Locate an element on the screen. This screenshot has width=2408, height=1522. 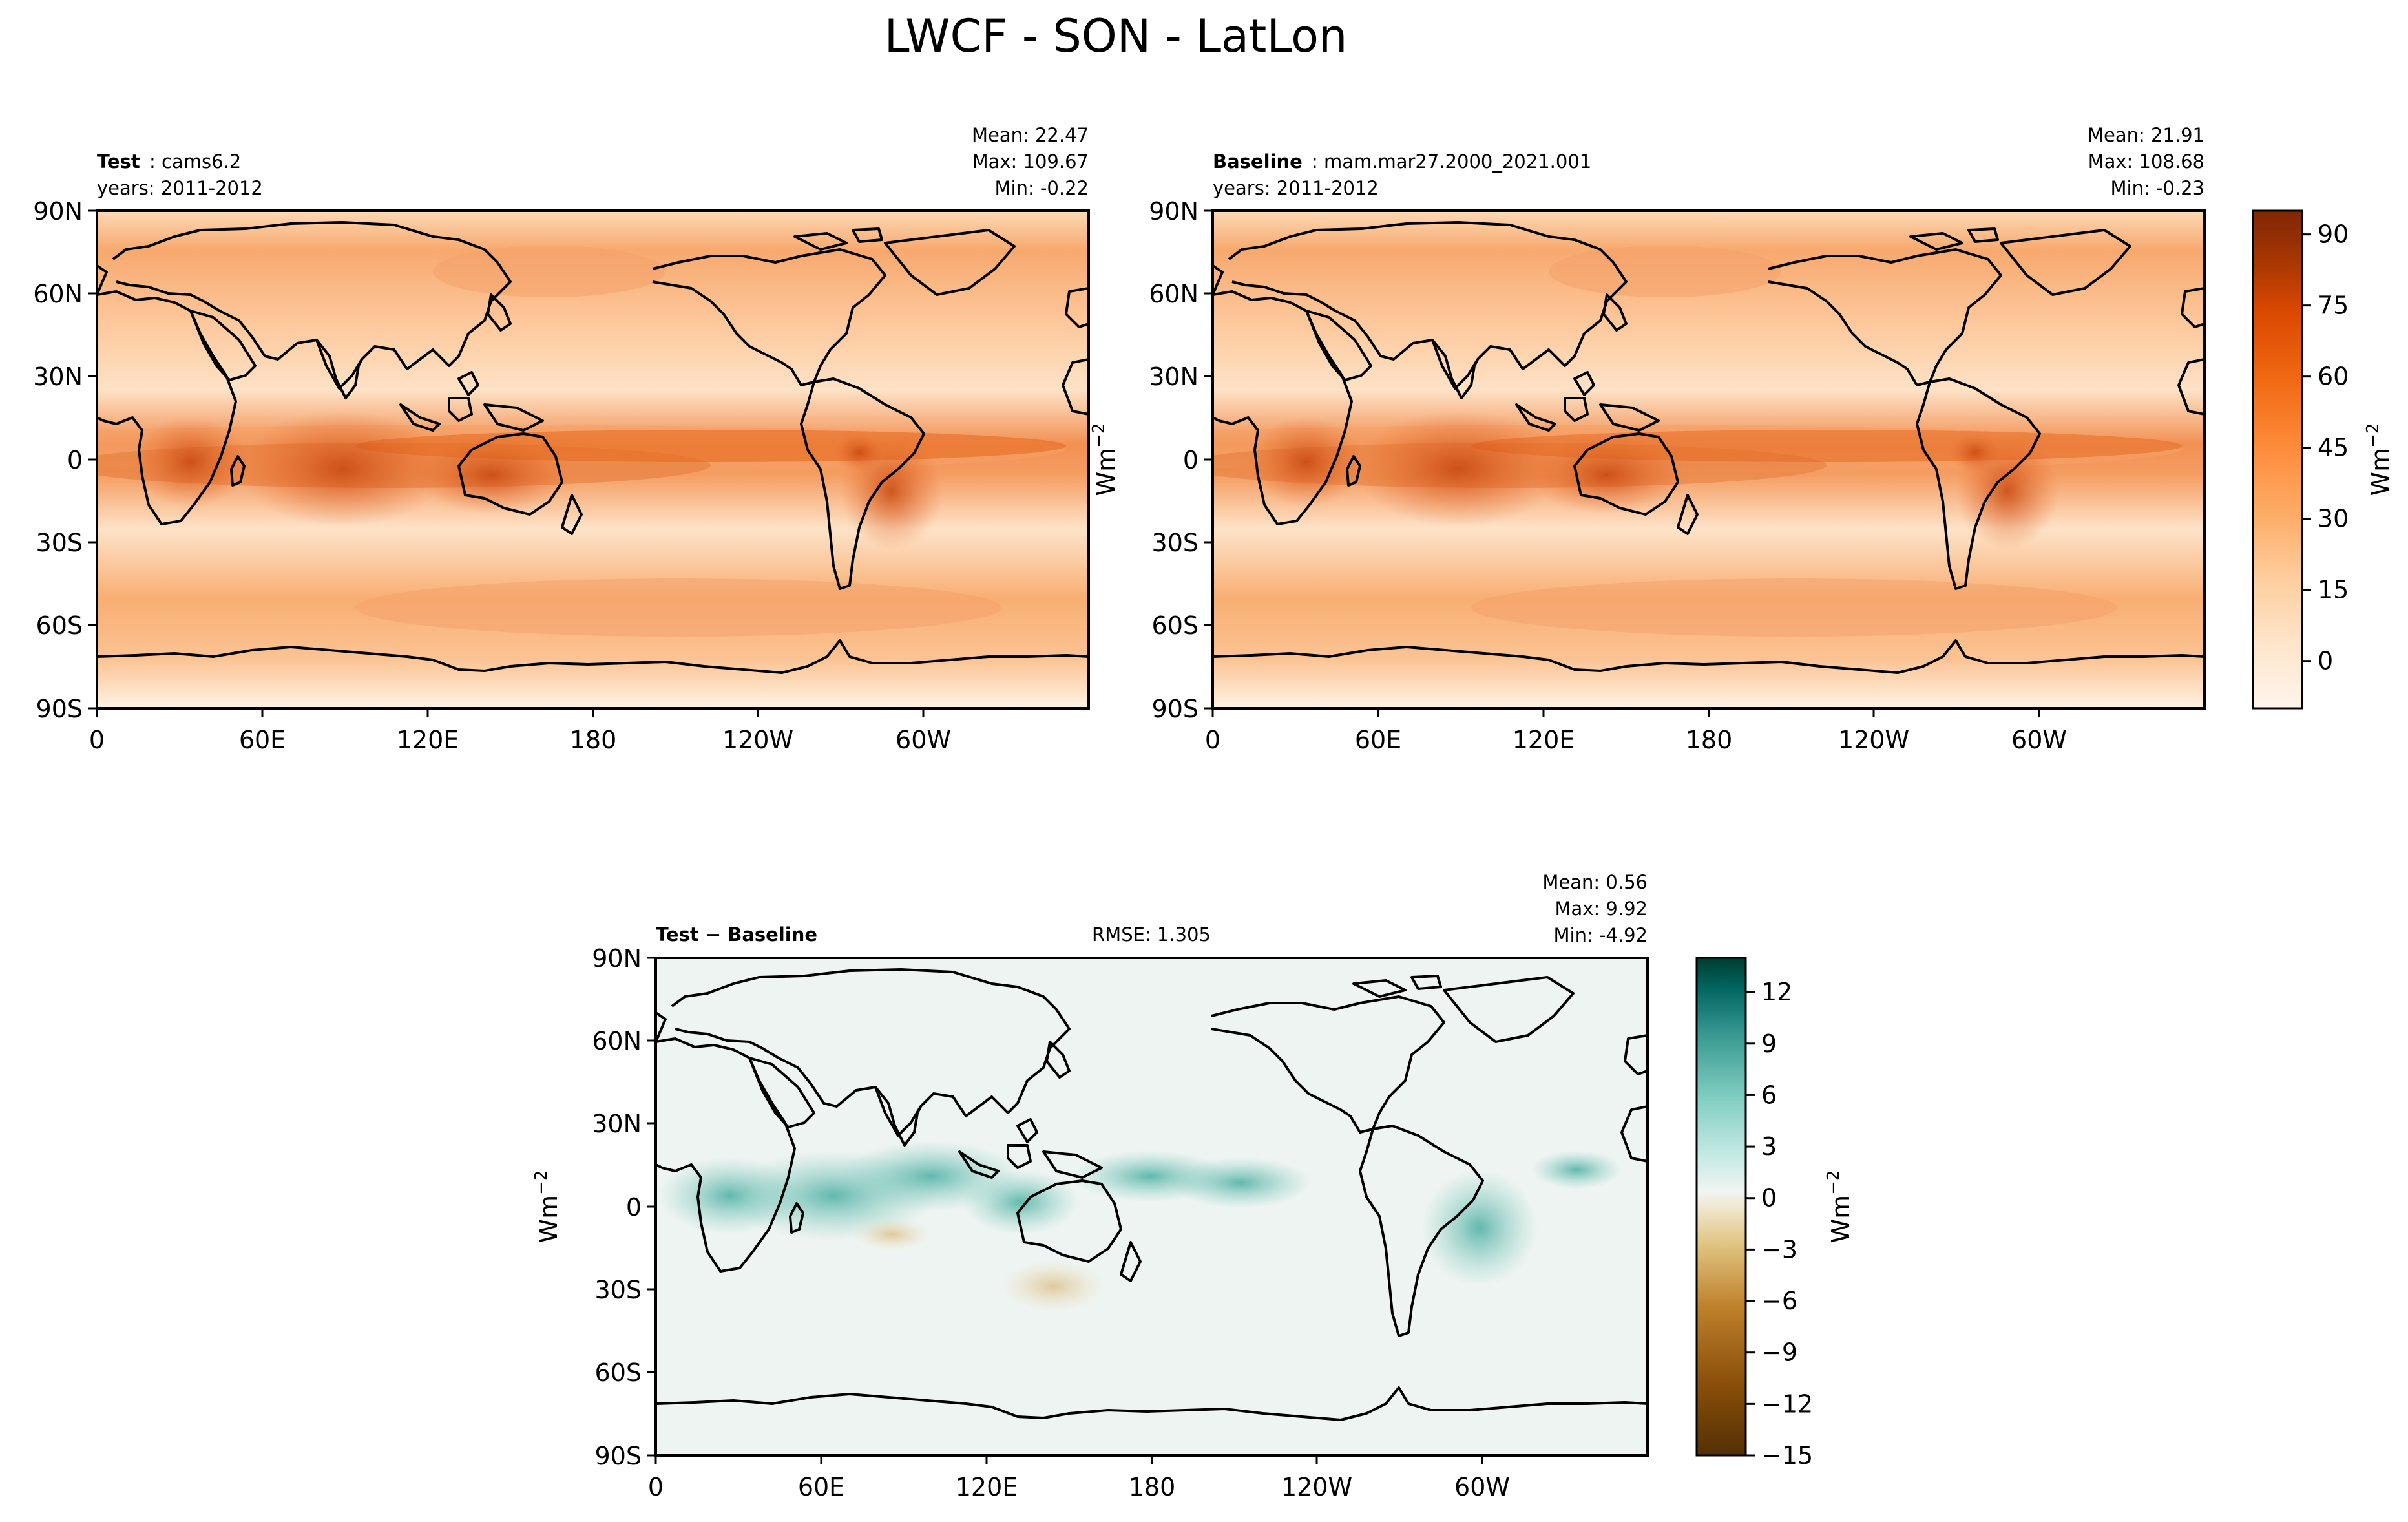
cb-diff-tick-label: −12 is located at coordinates (1787, 1404).